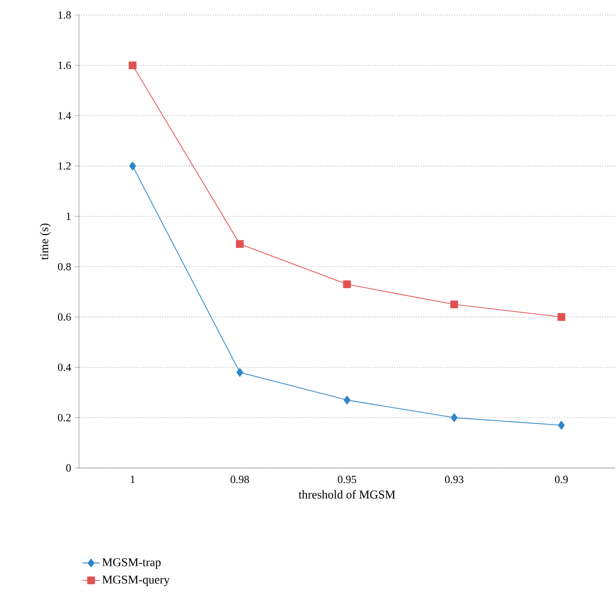 The height and width of the screenshot is (608, 616). I want to click on y-tick-label: 1, so click(68, 216).